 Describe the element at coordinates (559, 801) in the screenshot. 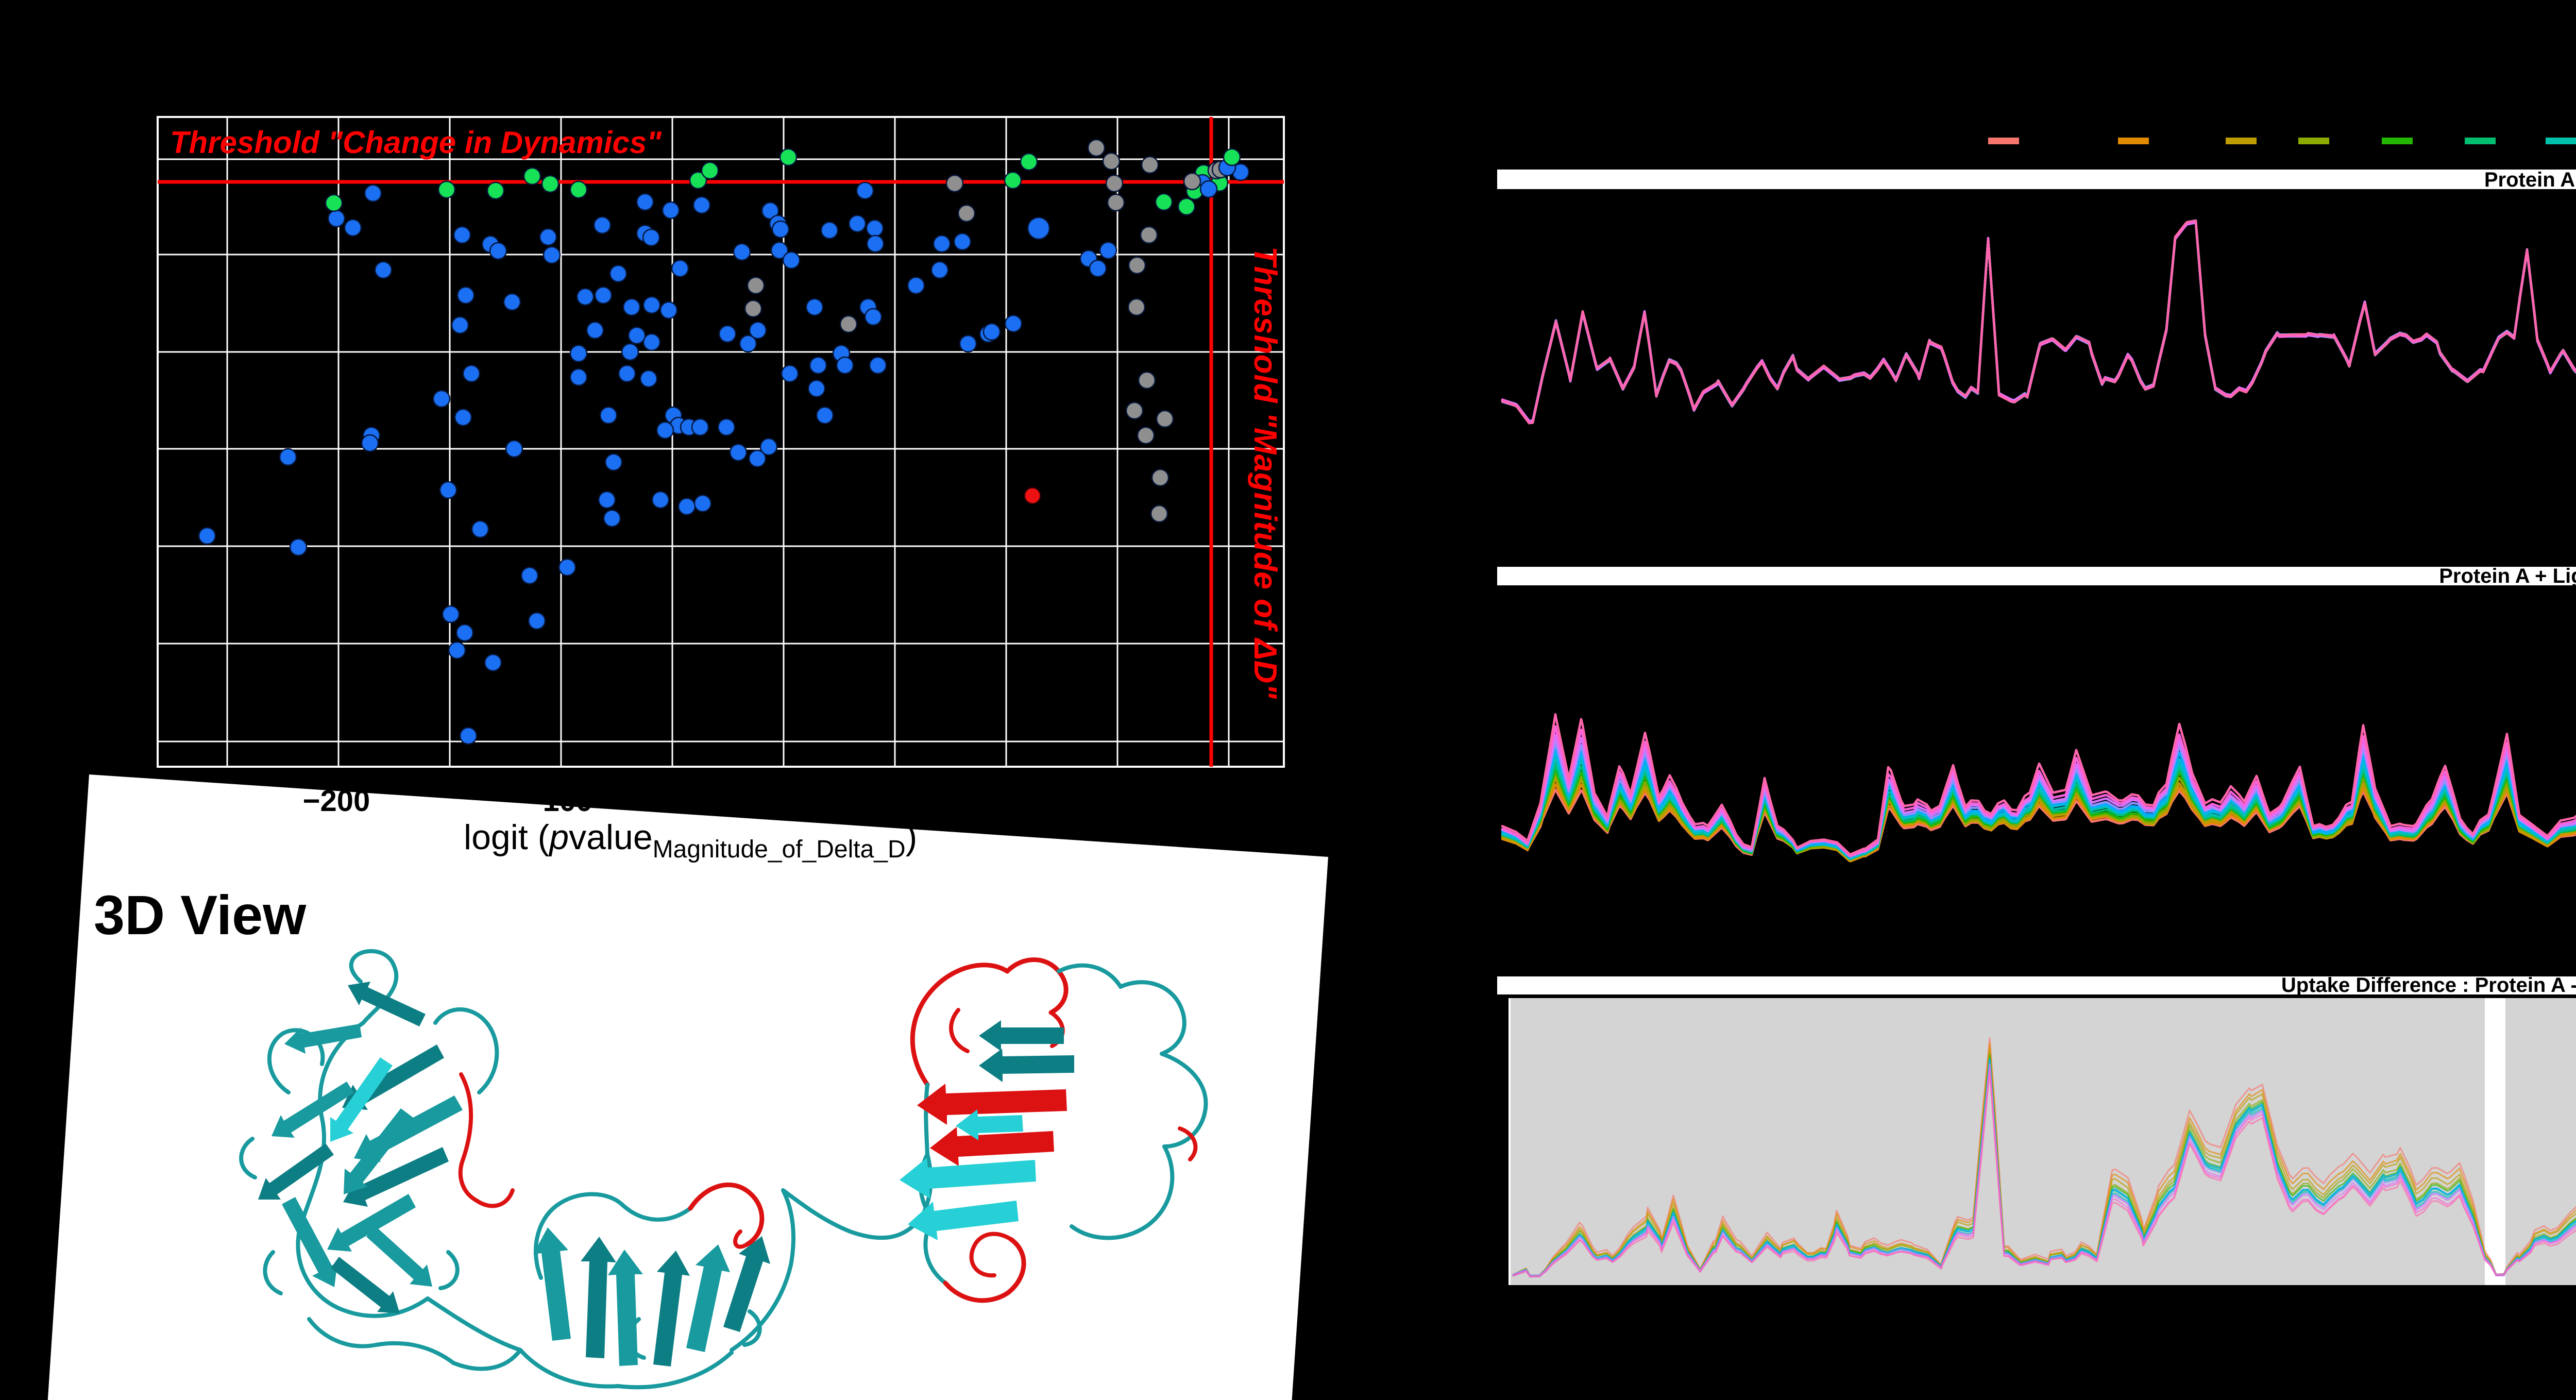

I see `svg-text: −100` at that location.